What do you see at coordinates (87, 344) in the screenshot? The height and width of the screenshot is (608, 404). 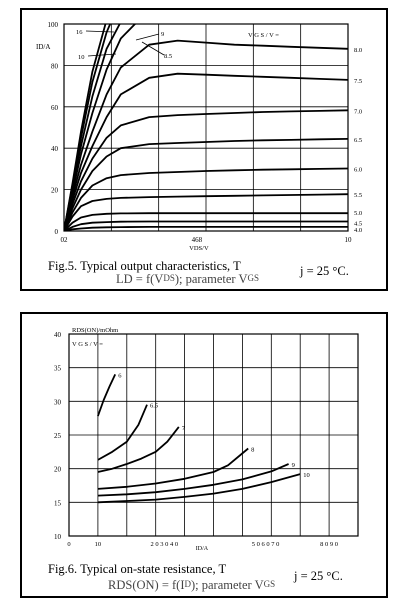 I see `chart2-legend-title: V G S / V =` at bounding box center [87, 344].